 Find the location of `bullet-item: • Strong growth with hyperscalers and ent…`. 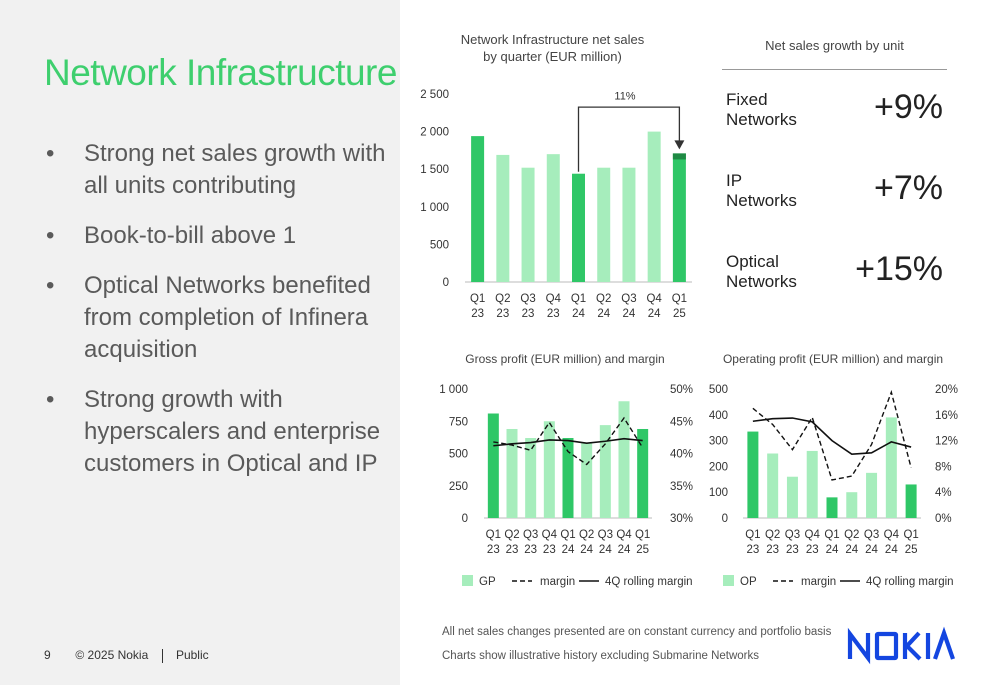

bullet-item: • Strong growth with hyperscalers and ent… is located at coordinates (216, 432).